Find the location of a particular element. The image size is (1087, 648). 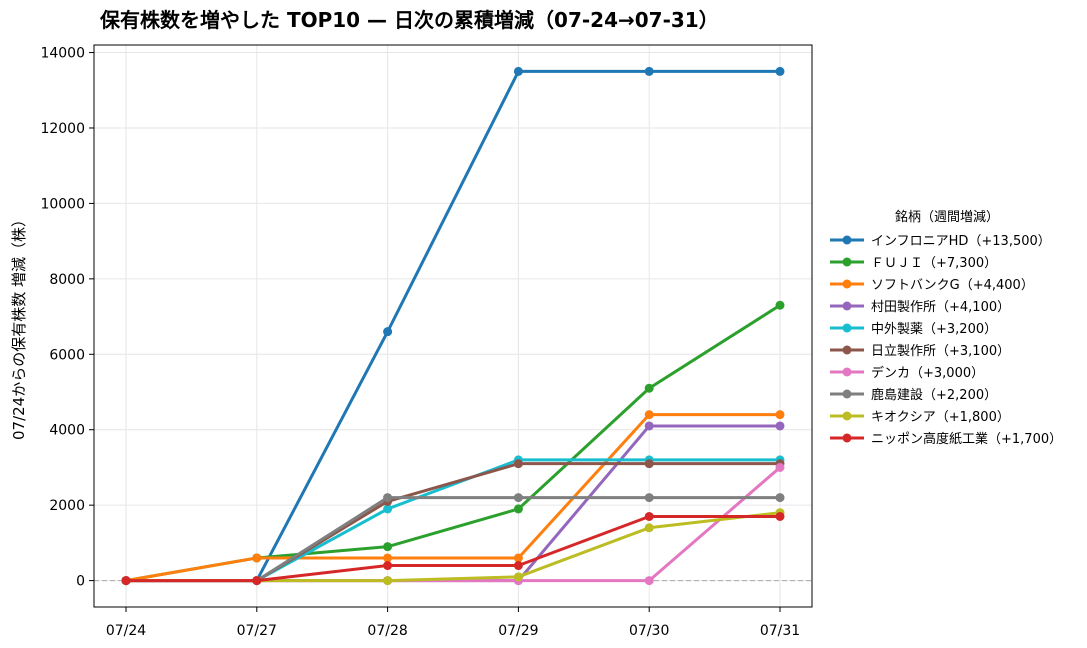

legend-label: インフロニアHD（+13,500） is located at coordinates (961, 241).